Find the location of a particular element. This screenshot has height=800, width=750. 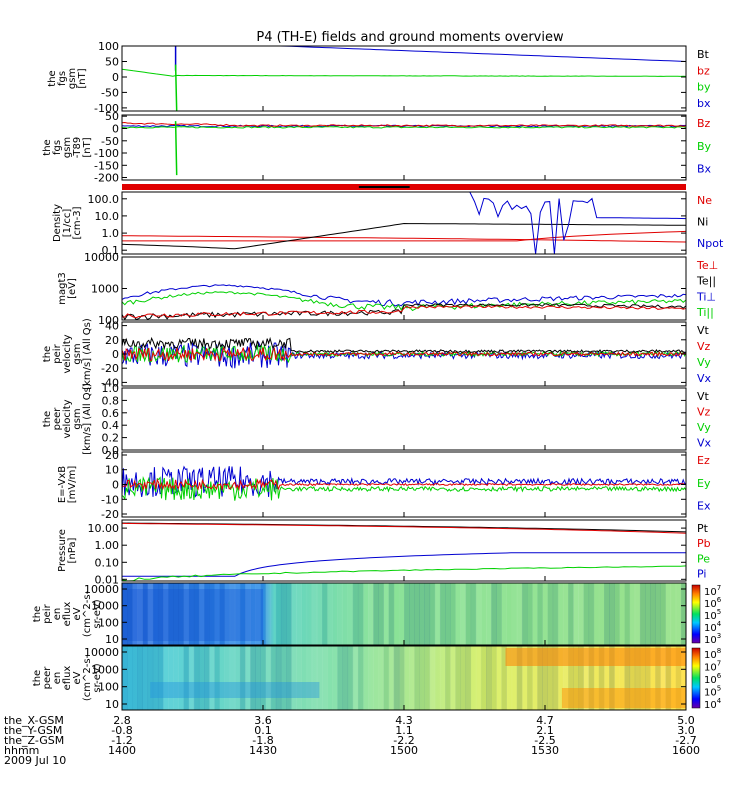

y-tick-label: 0 is located at coordinates (115, 129).